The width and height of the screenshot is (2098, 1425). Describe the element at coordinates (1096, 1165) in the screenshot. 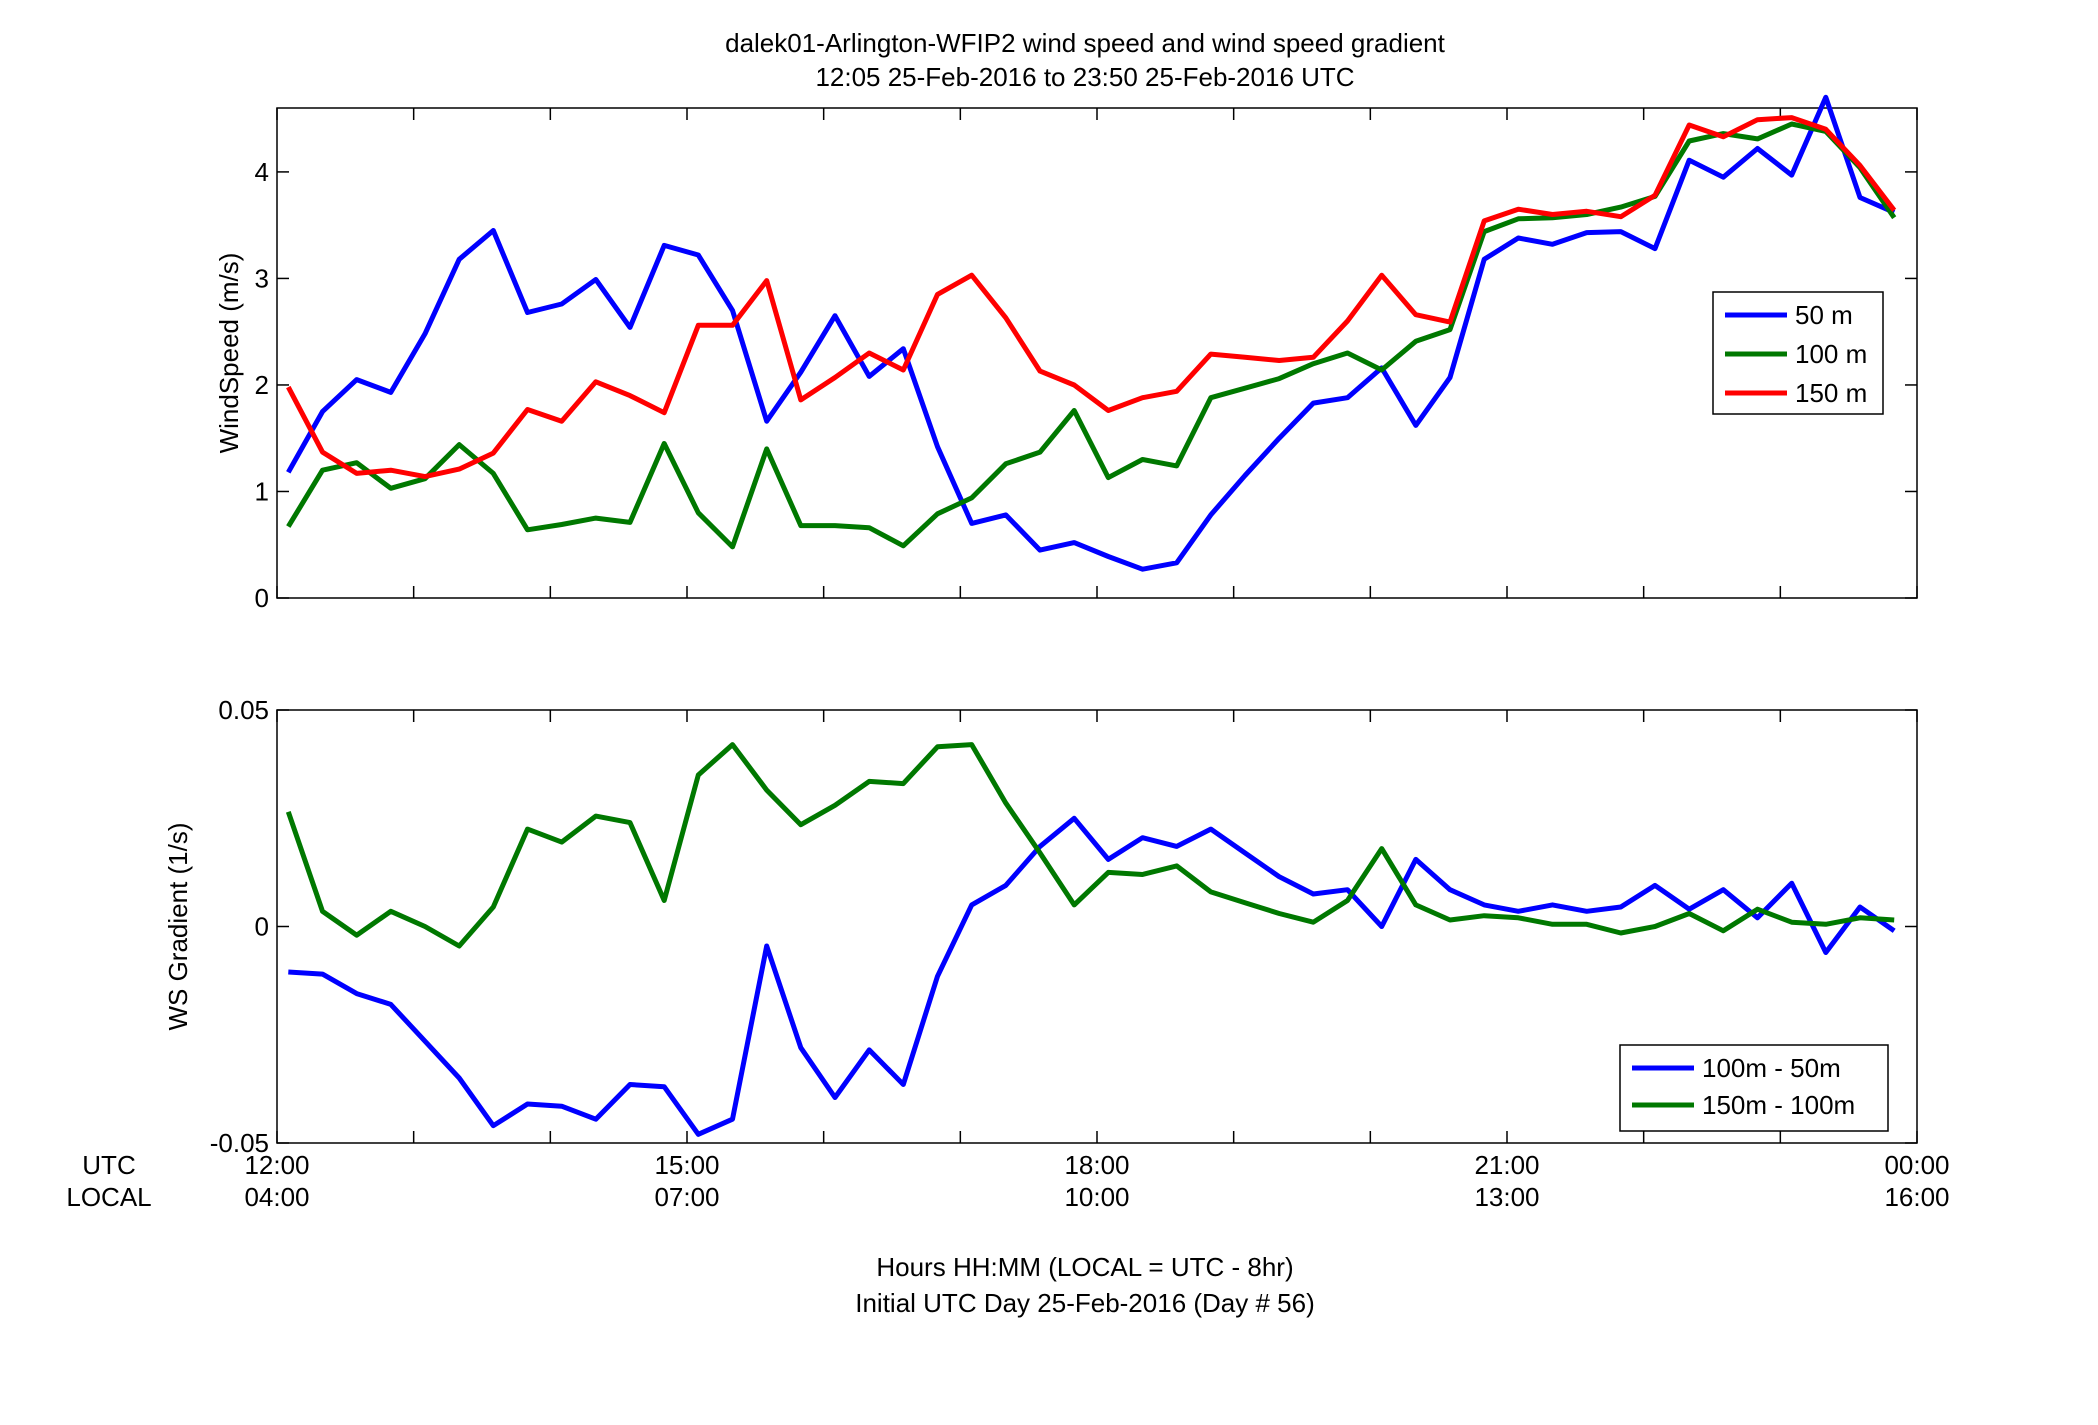

I see `x-tick-label-utc: 18:00` at that location.